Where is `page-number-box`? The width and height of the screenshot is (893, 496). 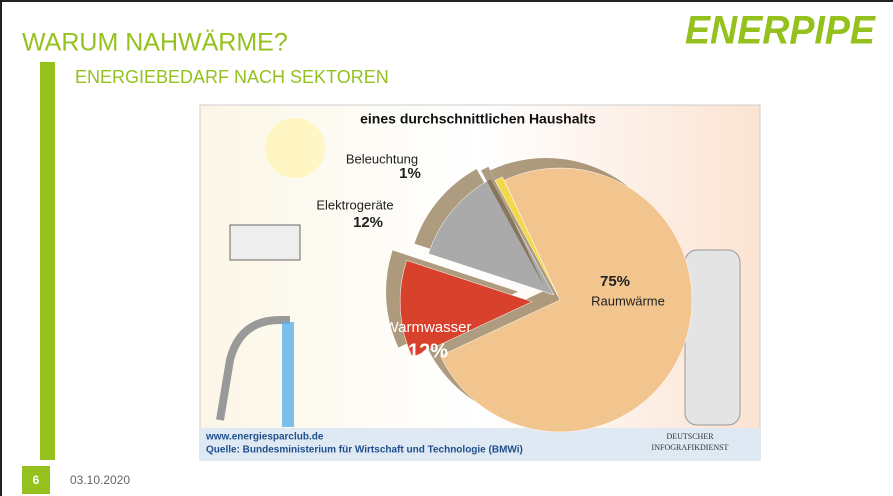 page-number-box is located at coordinates (36, 480).